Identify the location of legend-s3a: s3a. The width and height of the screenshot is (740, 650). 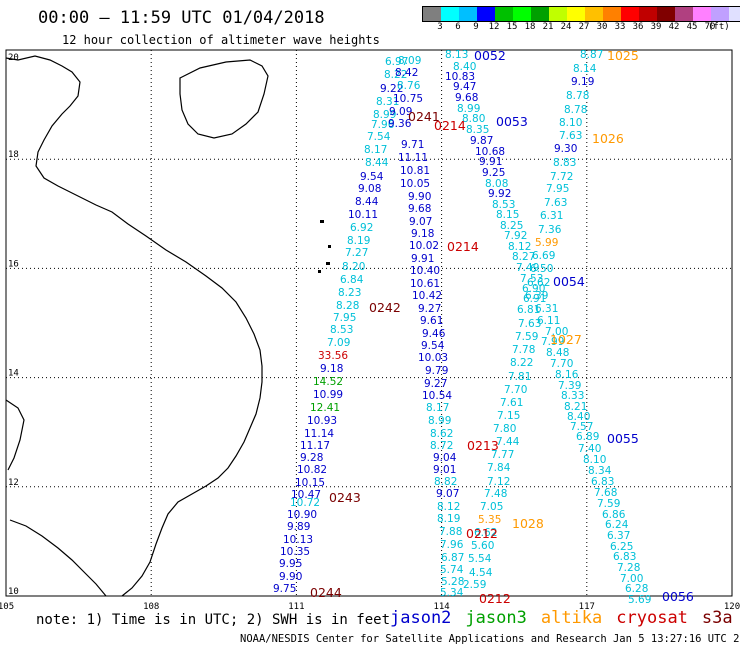
(717, 618).